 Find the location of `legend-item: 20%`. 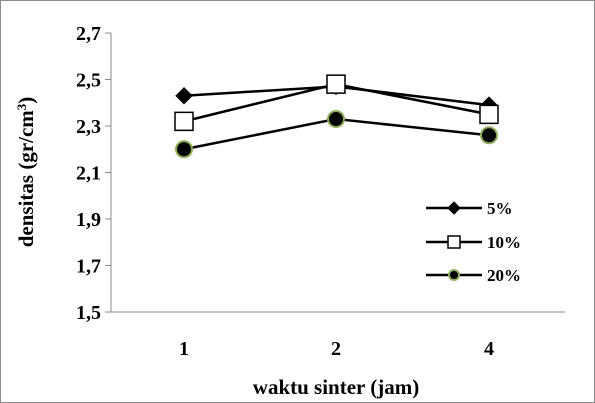

legend-item: 20% is located at coordinates (473, 275).